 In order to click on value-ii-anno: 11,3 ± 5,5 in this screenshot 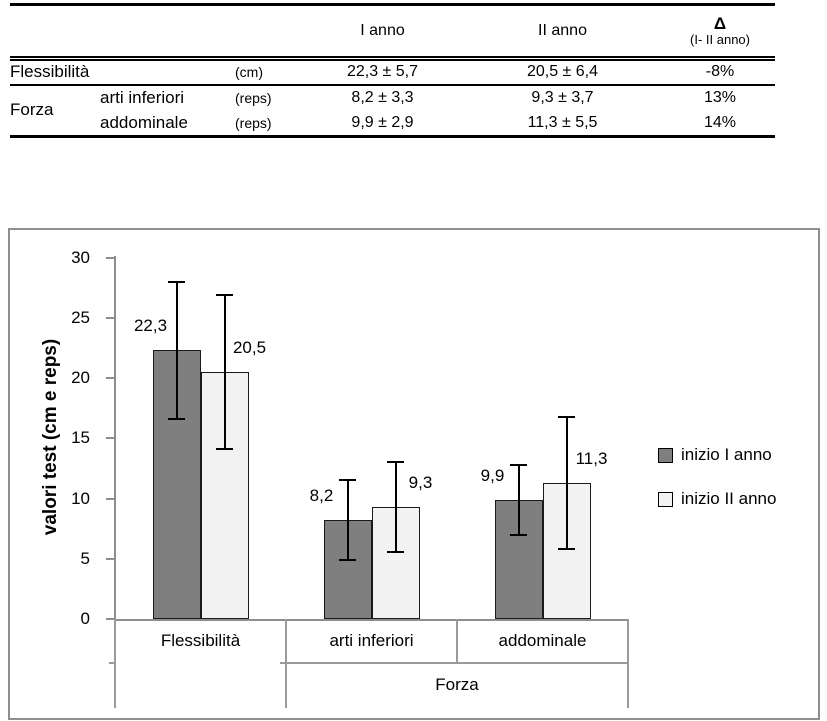, I will do `click(562, 122)`.